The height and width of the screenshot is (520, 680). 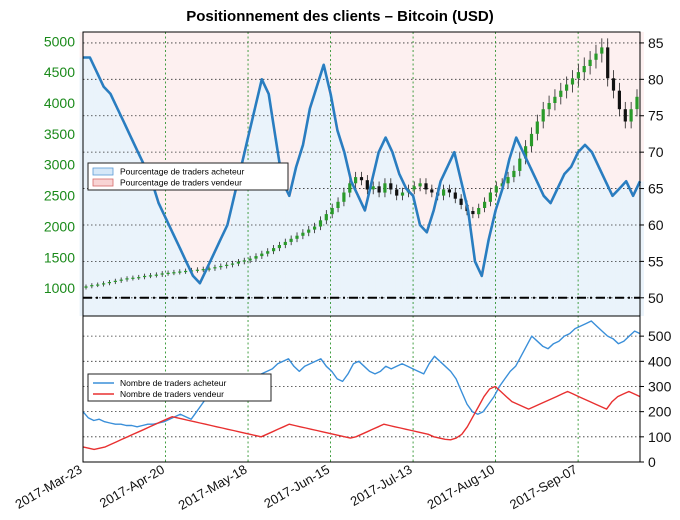 What do you see at coordinates (103, 182) in the screenshot?
I see `legend-swatch-short` at bounding box center [103, 182].